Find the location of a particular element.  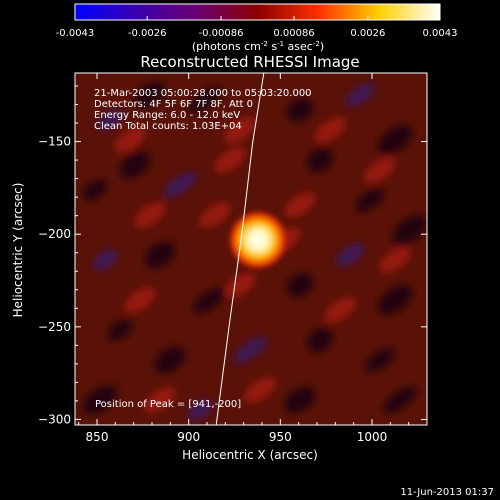

colorbar-units: (photons cm-2 s-1 asec-2) is located at coordinates (258, 46).